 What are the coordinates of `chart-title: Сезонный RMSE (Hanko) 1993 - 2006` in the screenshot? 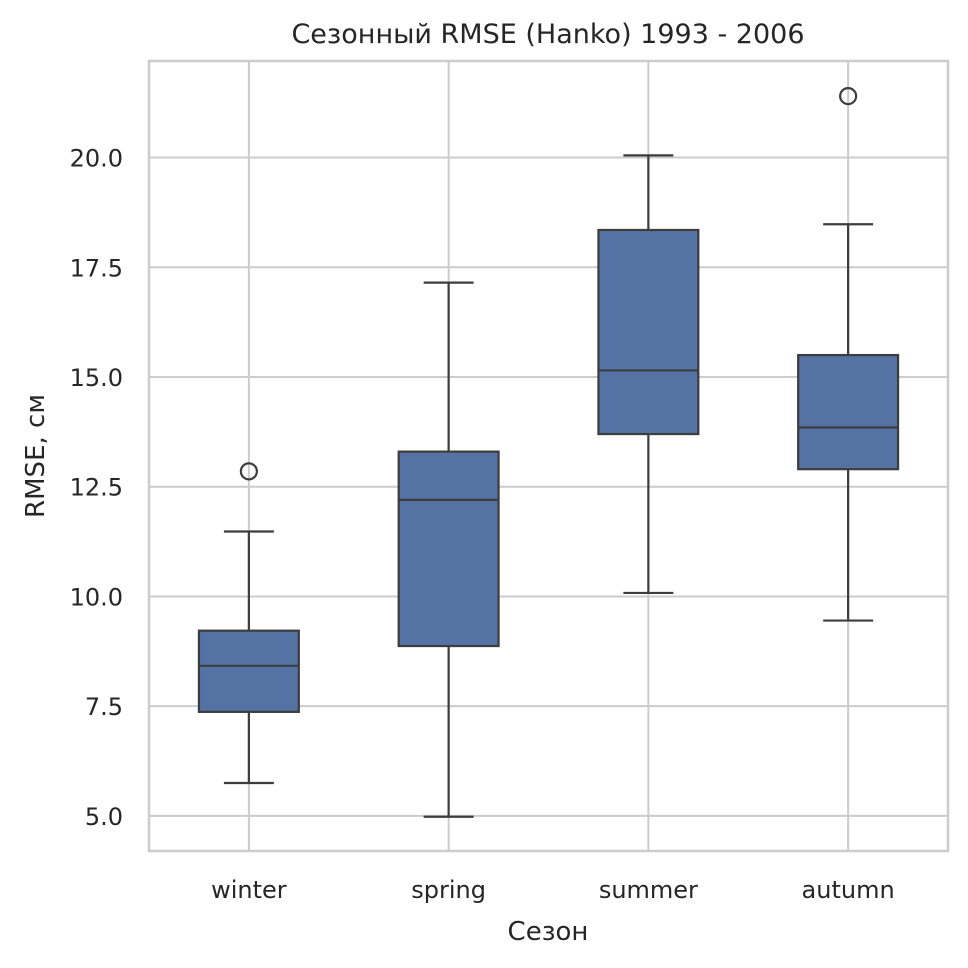 It's located at (547, 34).